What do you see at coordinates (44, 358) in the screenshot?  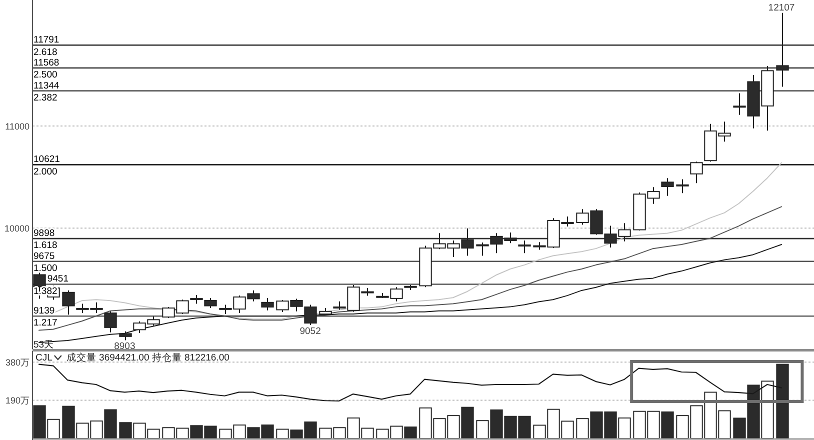 I see `chart-title: CJL` at bounding box center [44, 358].